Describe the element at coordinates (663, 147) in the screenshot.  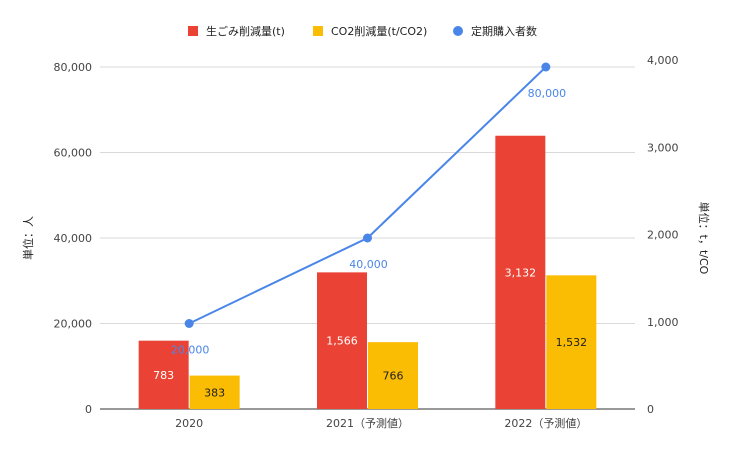
I see `right-tick-label: 3,000` at that location.